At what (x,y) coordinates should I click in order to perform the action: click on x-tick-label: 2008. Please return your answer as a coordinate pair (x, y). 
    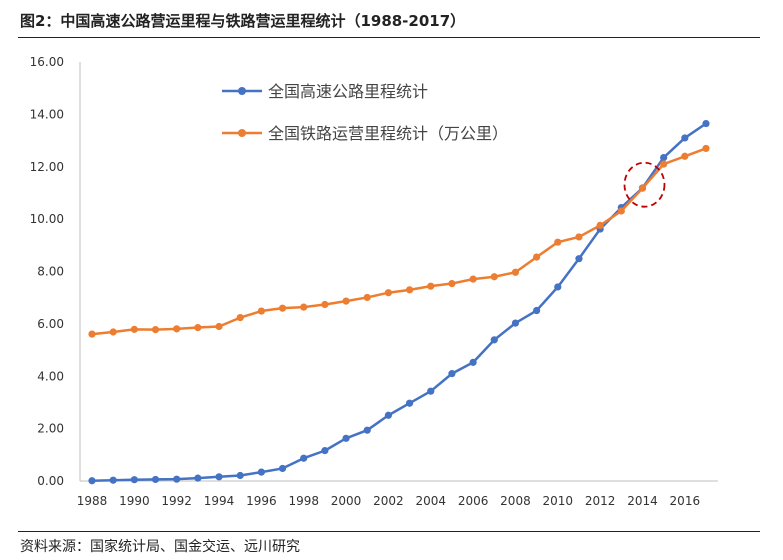
    Looking at the image, I should click on (515, 501).